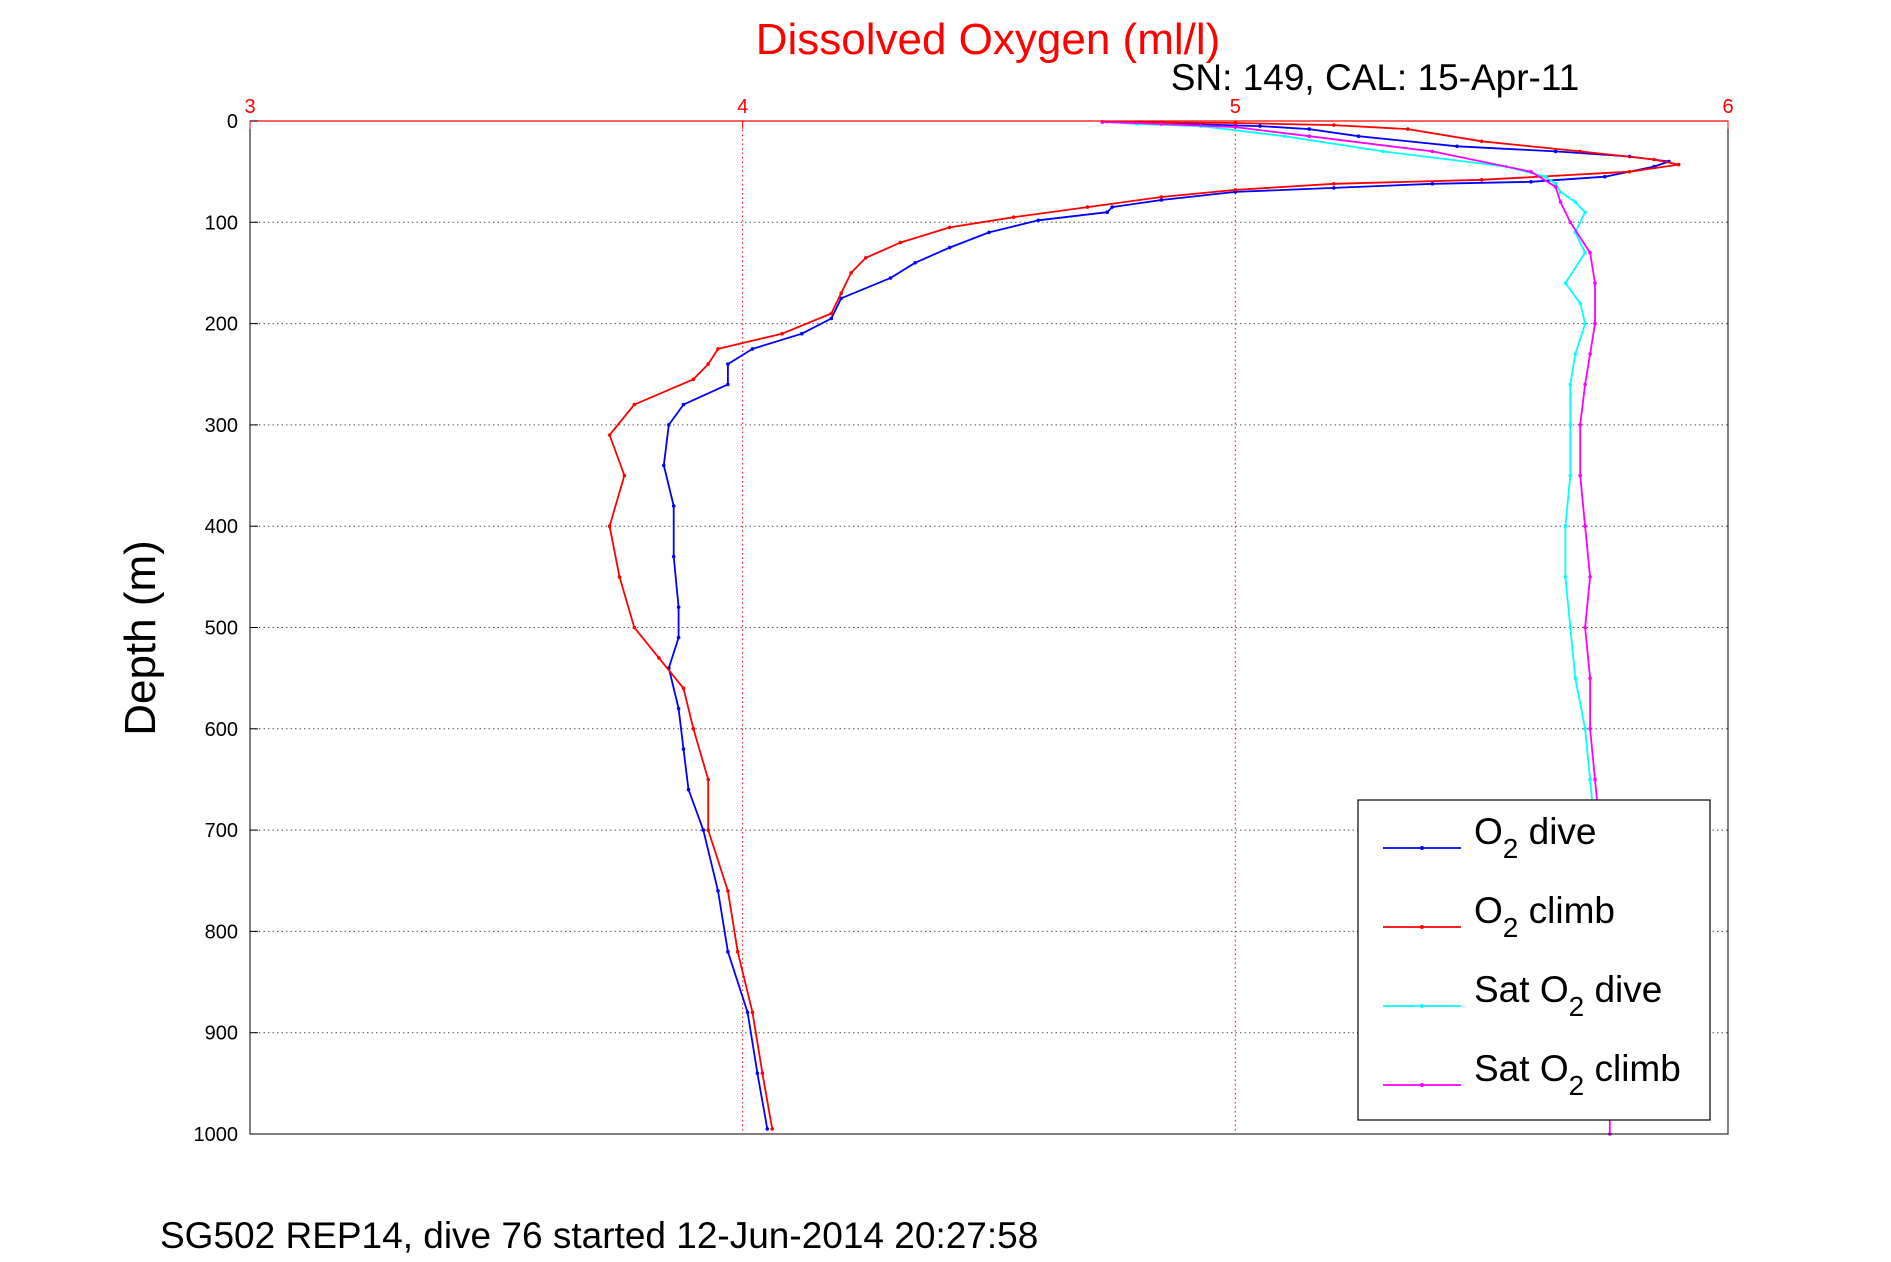 The width and height of the screenshot is (1891, 1262). I want to click on y-tick-label: 300, so click(221, 426).